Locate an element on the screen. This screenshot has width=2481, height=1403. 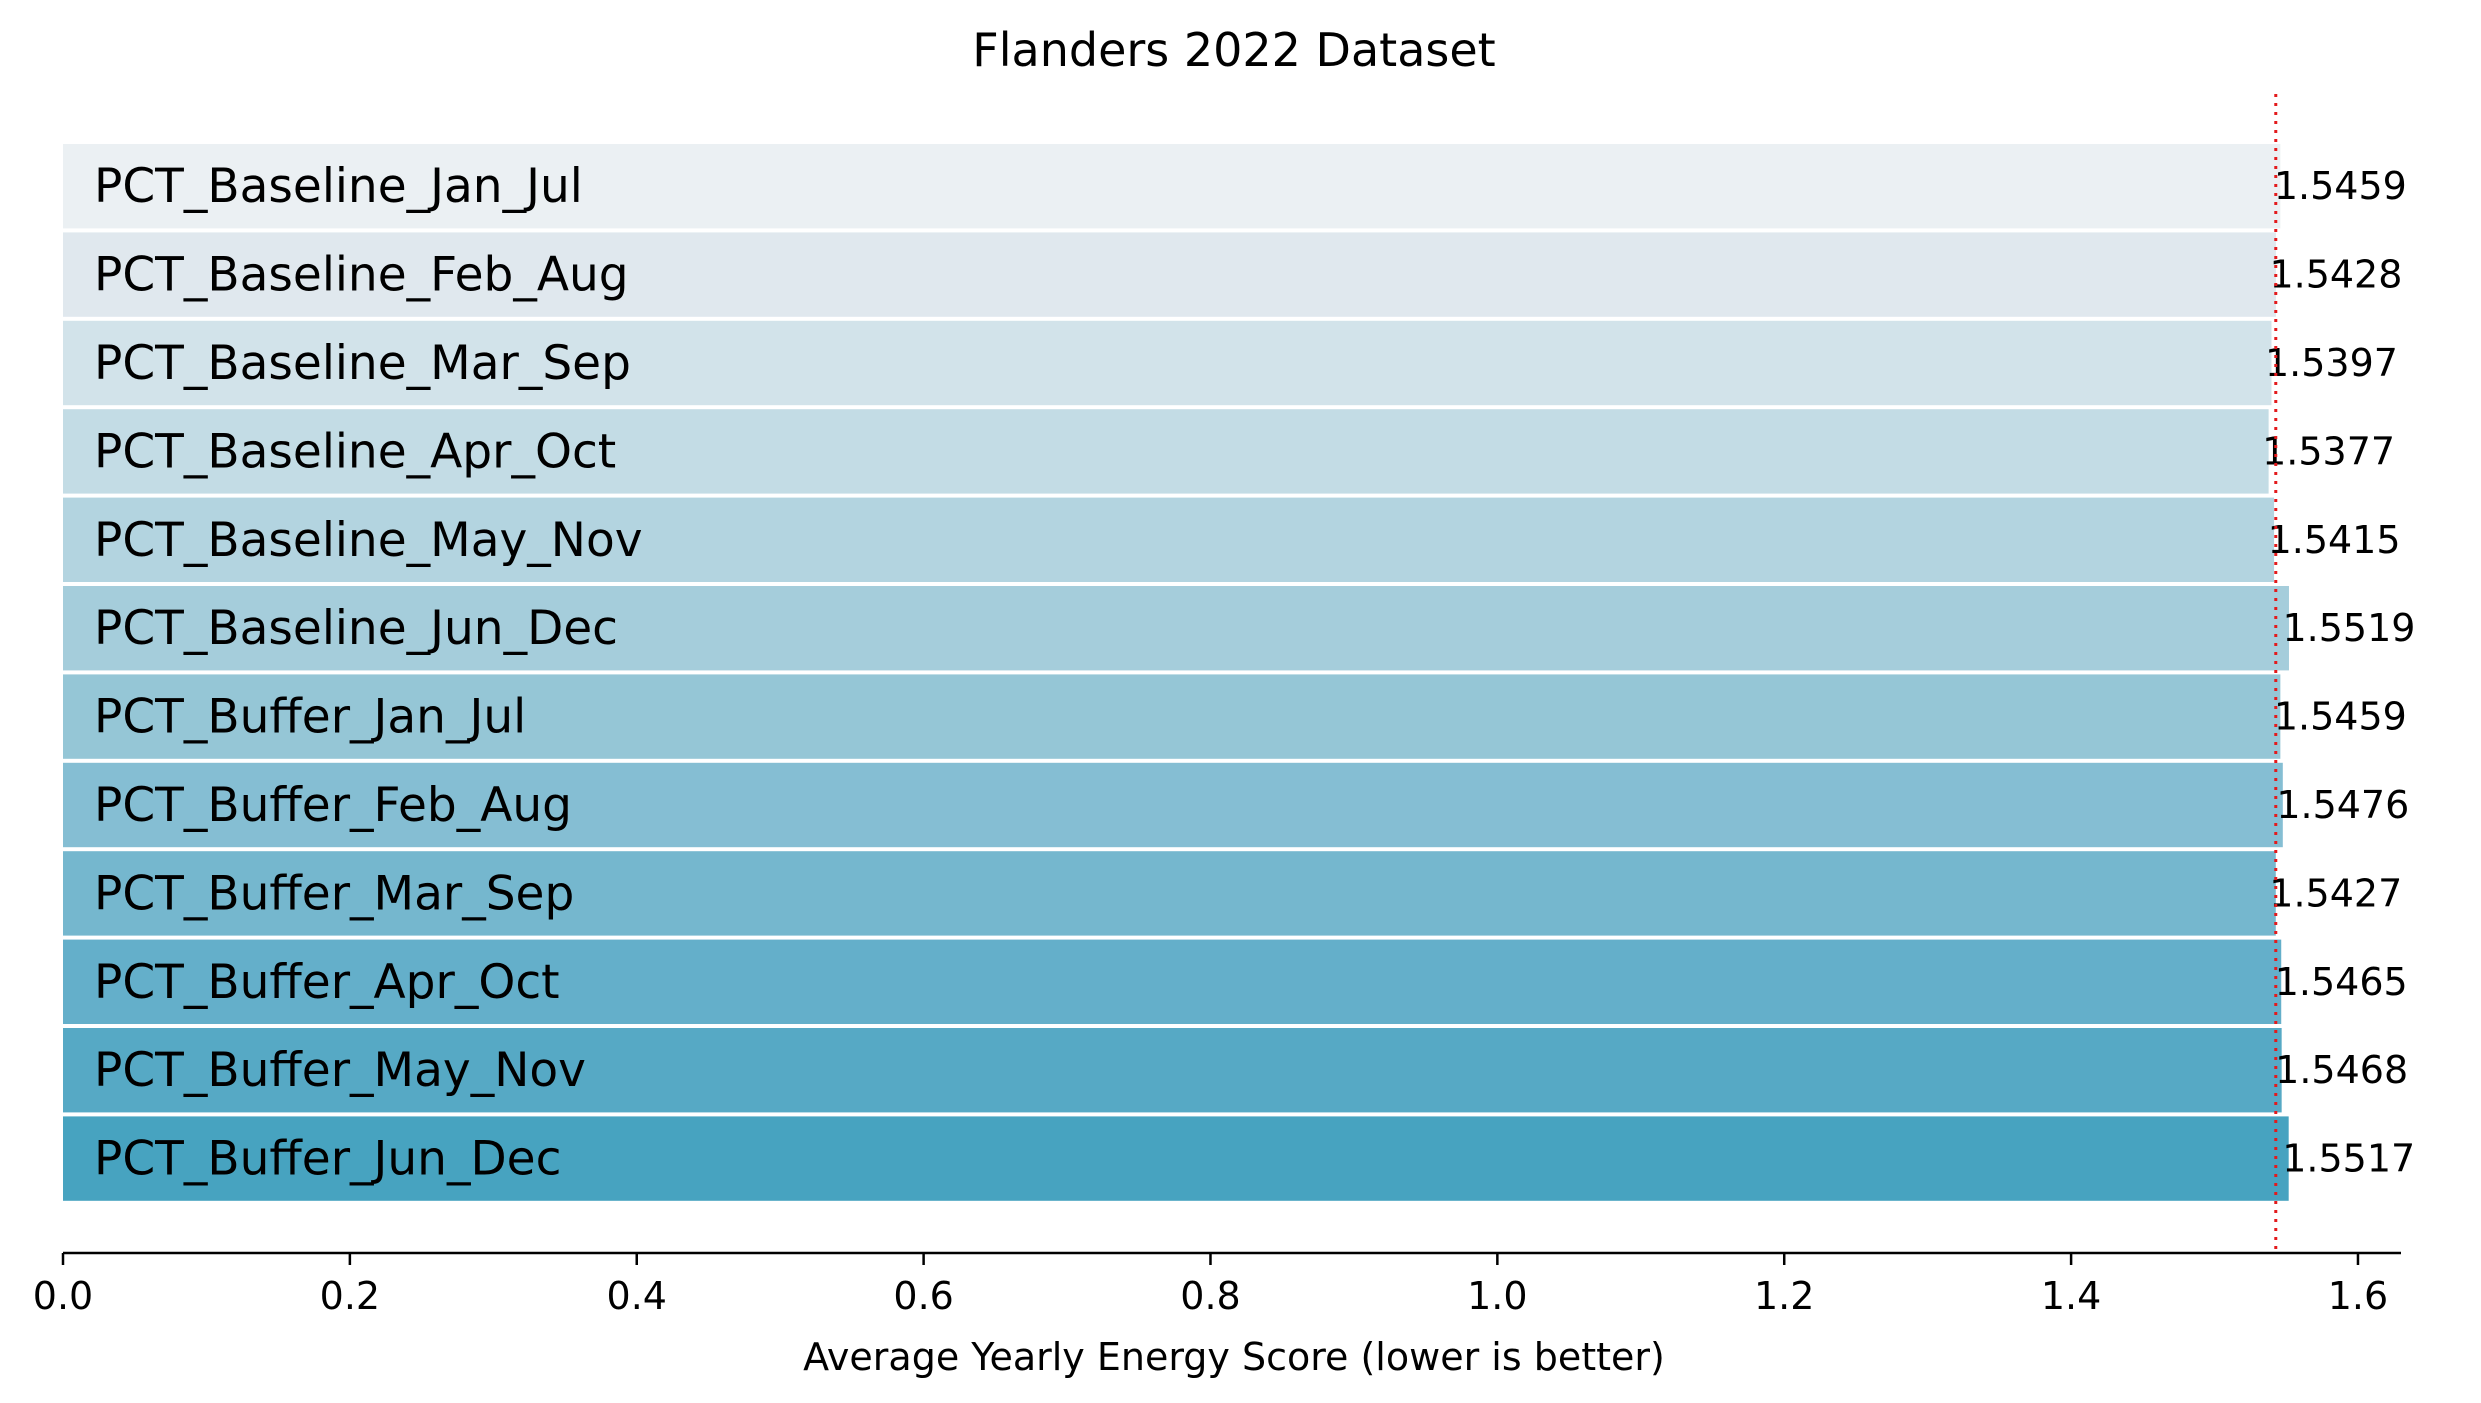
chart-title: Flanders 2022 Dataset is located at coordinates (1233, 50).